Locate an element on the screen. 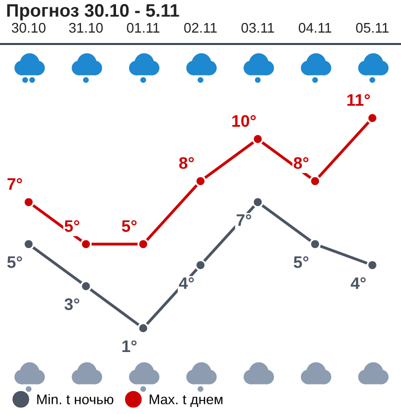 This screenshot has width=401, height=414. legend-label: Max. t днем is located at coordinates (186, 400).